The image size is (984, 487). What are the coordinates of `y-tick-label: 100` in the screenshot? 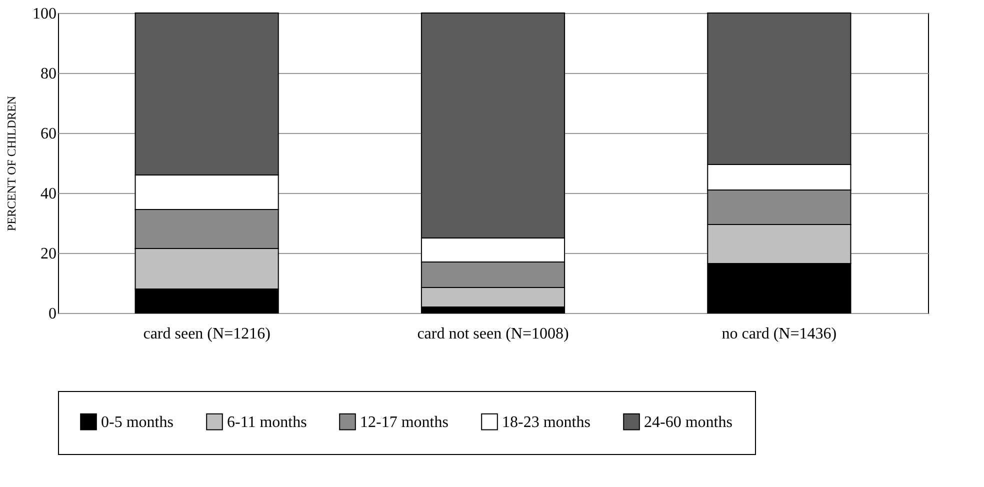 It's located at (44, 14).